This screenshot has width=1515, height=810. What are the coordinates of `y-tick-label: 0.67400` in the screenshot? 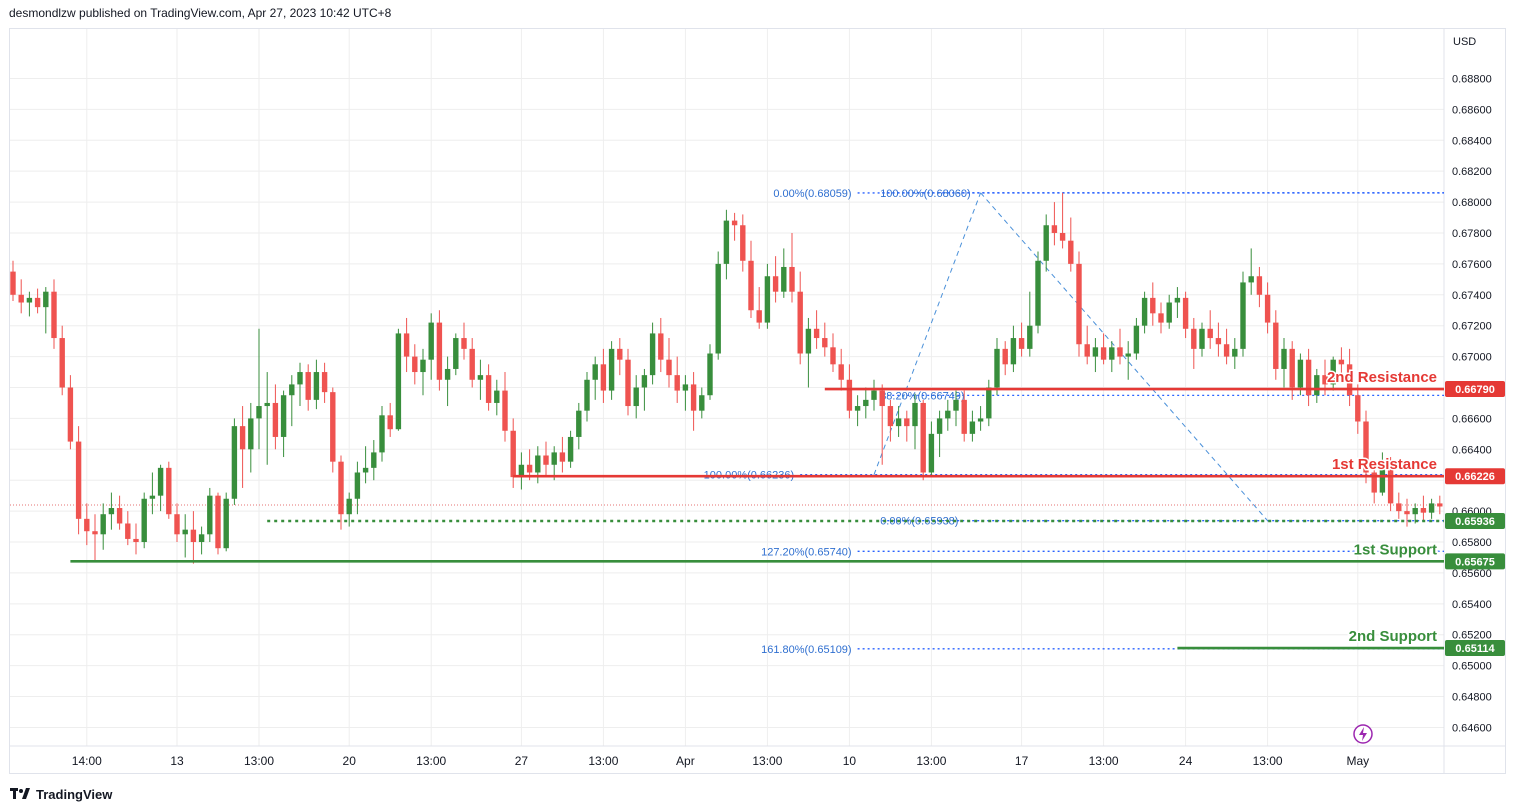 It's located at (1472, 296).